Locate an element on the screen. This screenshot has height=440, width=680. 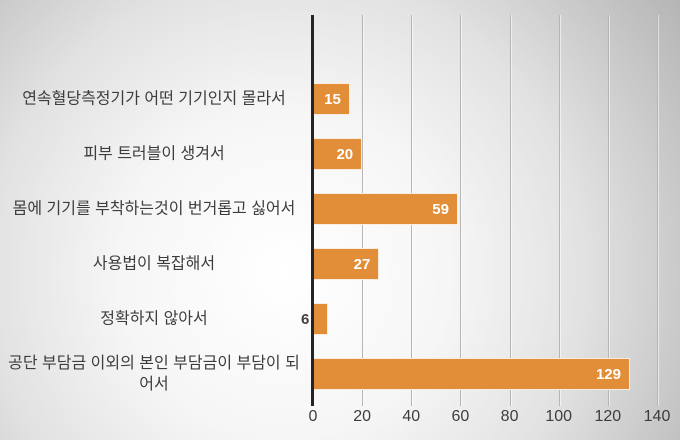
axis-tick-label: 40 is located at coordinates (411, 416).